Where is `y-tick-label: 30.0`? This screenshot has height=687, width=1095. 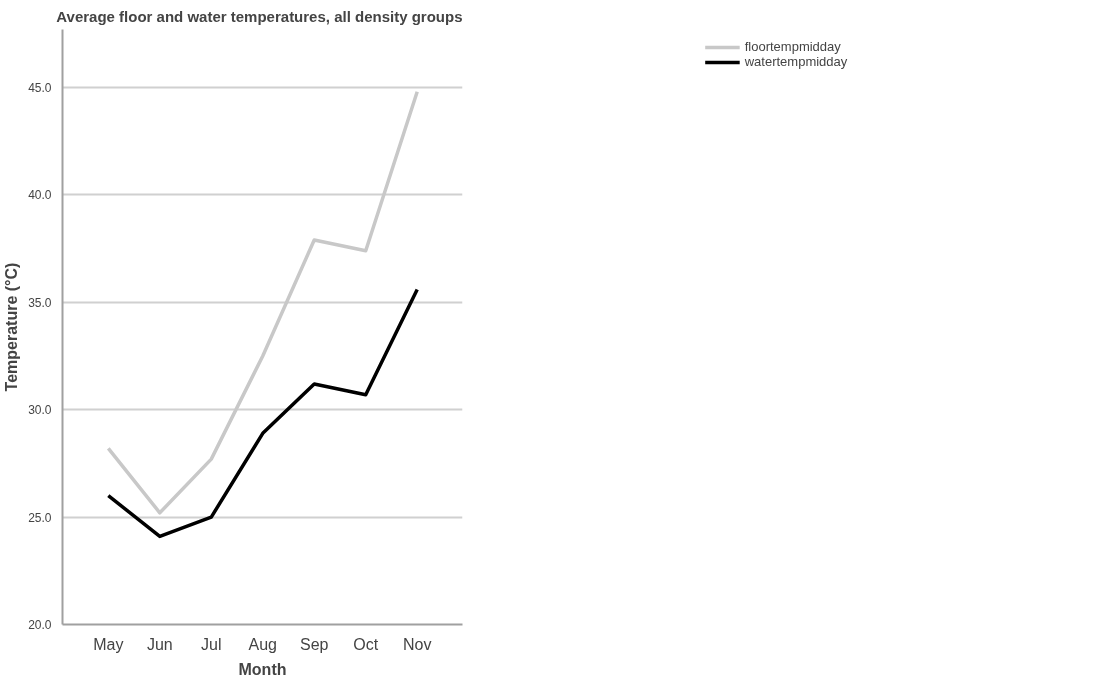 y-tick-label: 30.0 is located at coordinates (40, 410).